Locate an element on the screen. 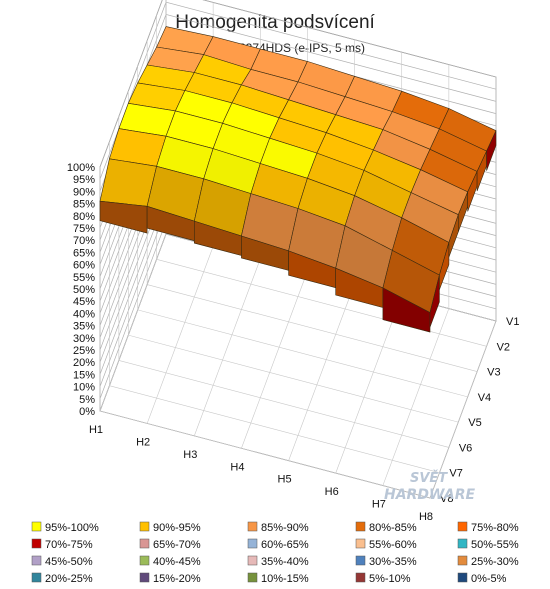  legend-label: 75%-80% is located at coordinates (495, 528).